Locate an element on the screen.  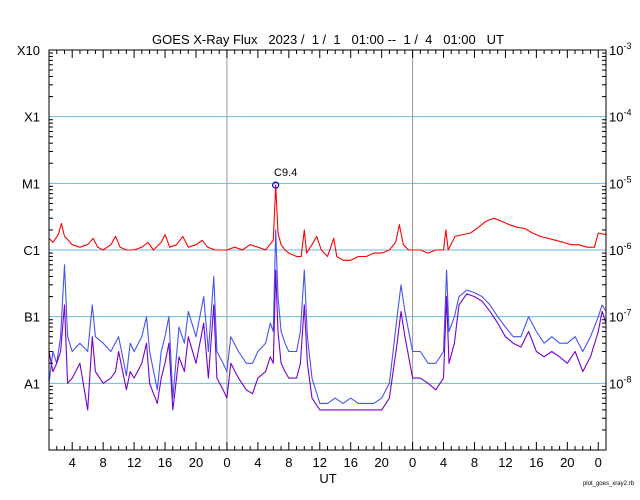
peak-annotation: C9.4 is located at coordinates (284, 178).